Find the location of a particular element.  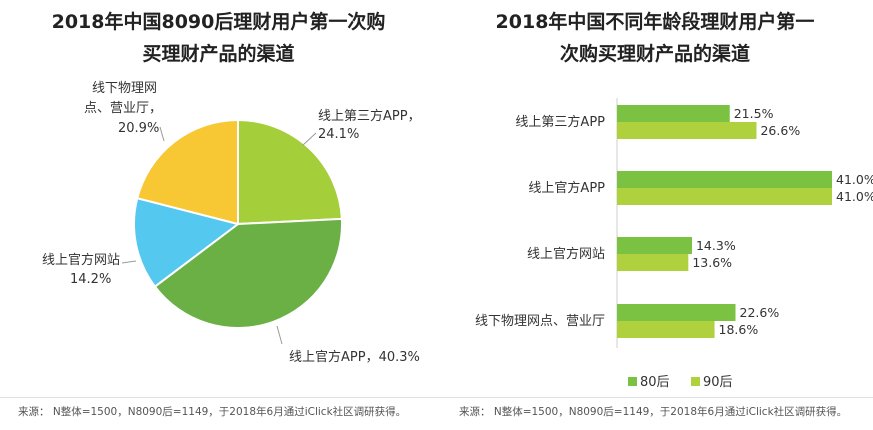

bar-category-label-official-website: 线上官方网站 is located at coordinates (566, 254).